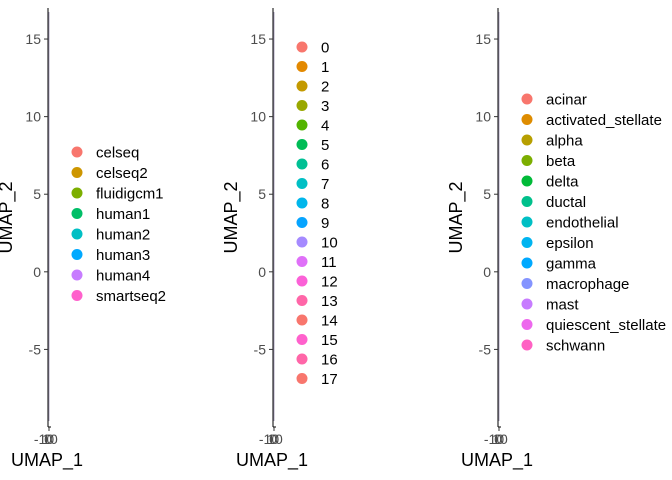 This screenshot has height=480, width=672. What do you see at coordinates (562, 182) in the screenshot?
I see `legend-label-3: delta` at bounding box center [562, 182].